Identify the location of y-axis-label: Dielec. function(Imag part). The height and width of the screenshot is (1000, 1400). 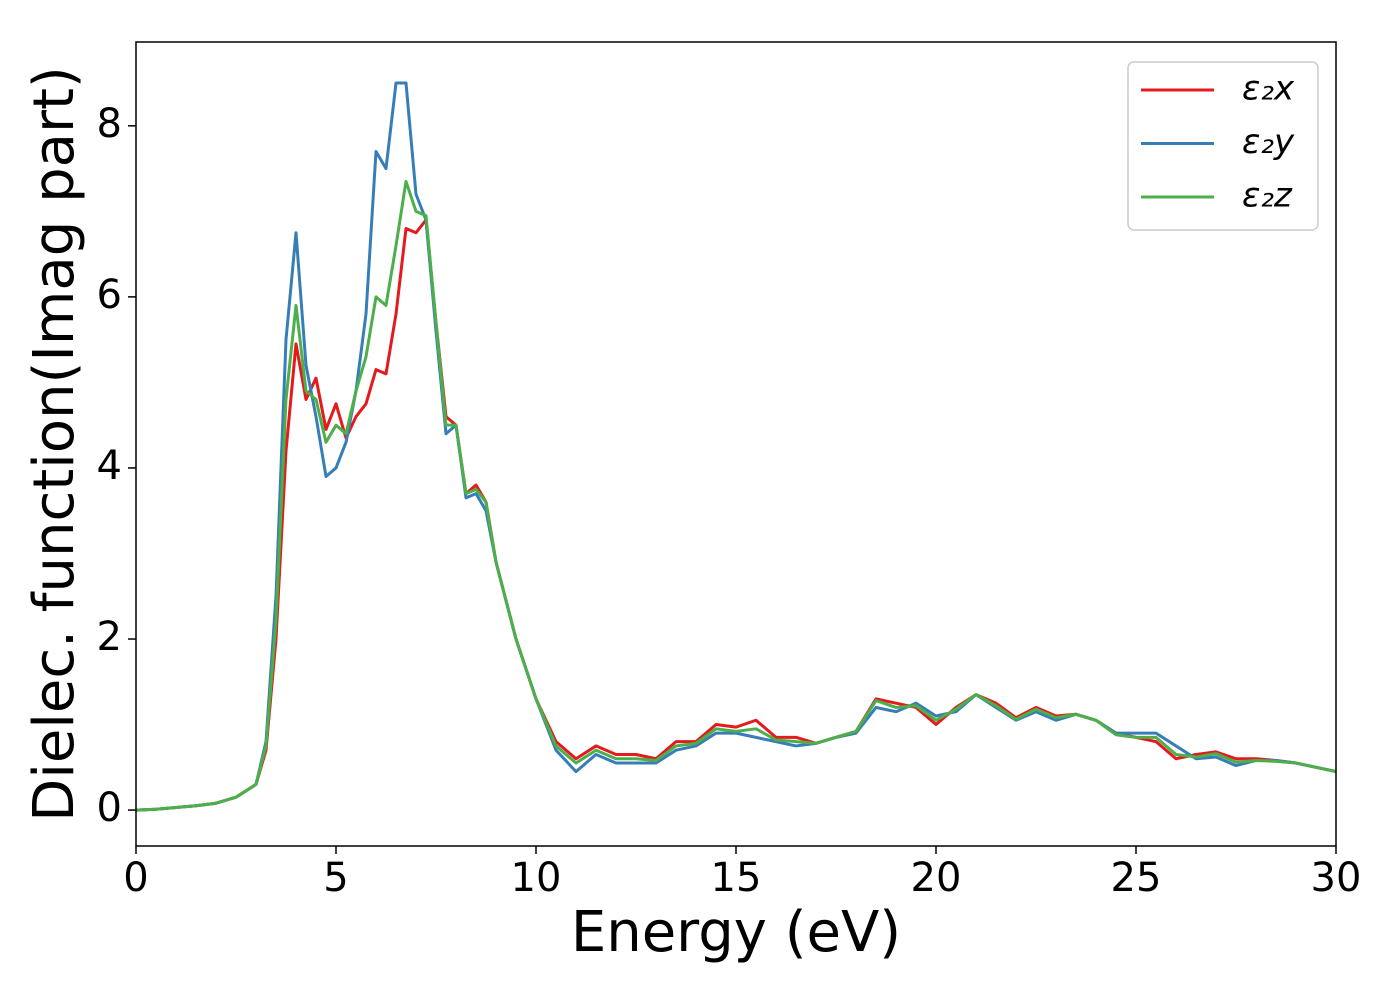
(54, 444).